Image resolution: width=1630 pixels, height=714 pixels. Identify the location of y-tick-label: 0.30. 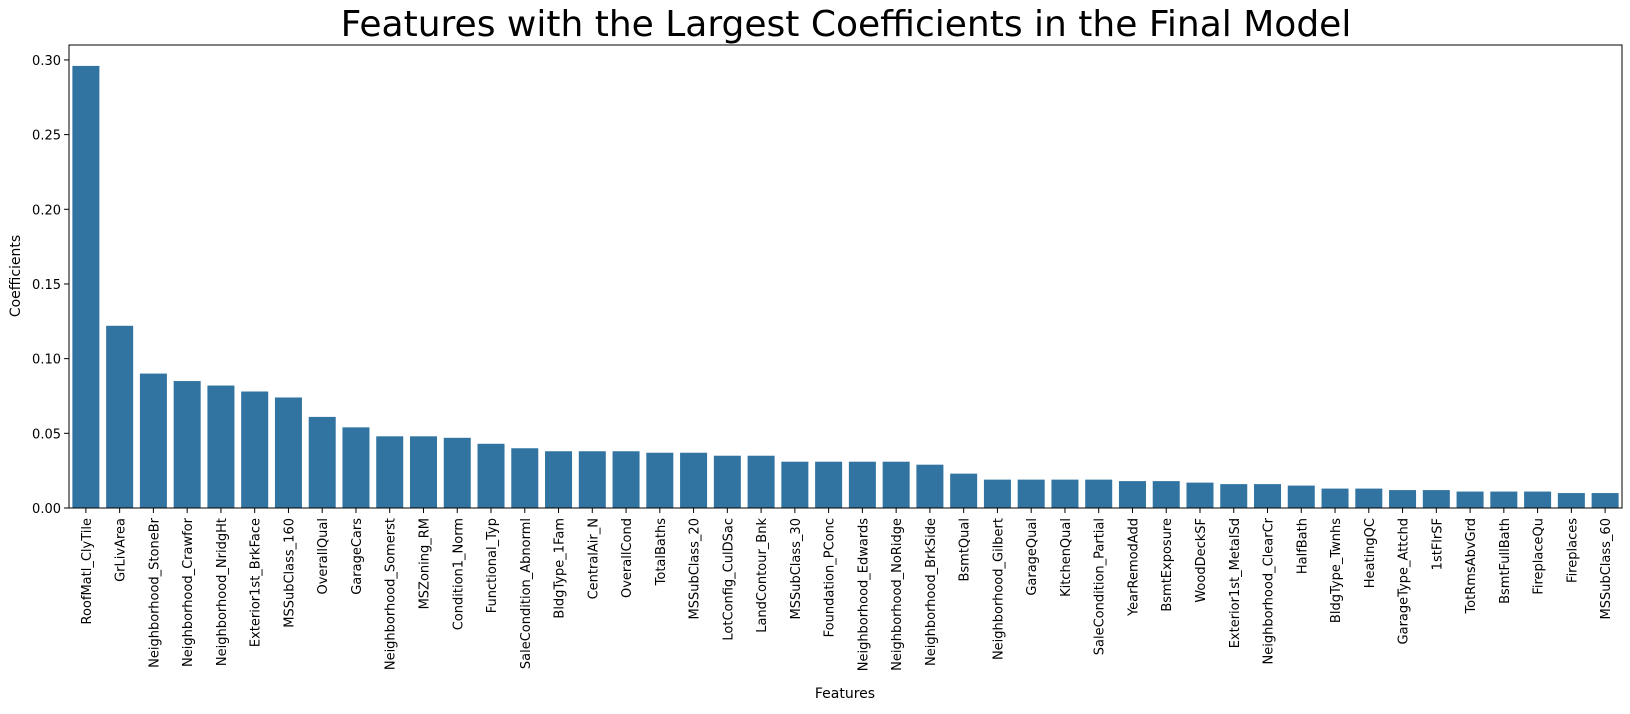
(46, 61).